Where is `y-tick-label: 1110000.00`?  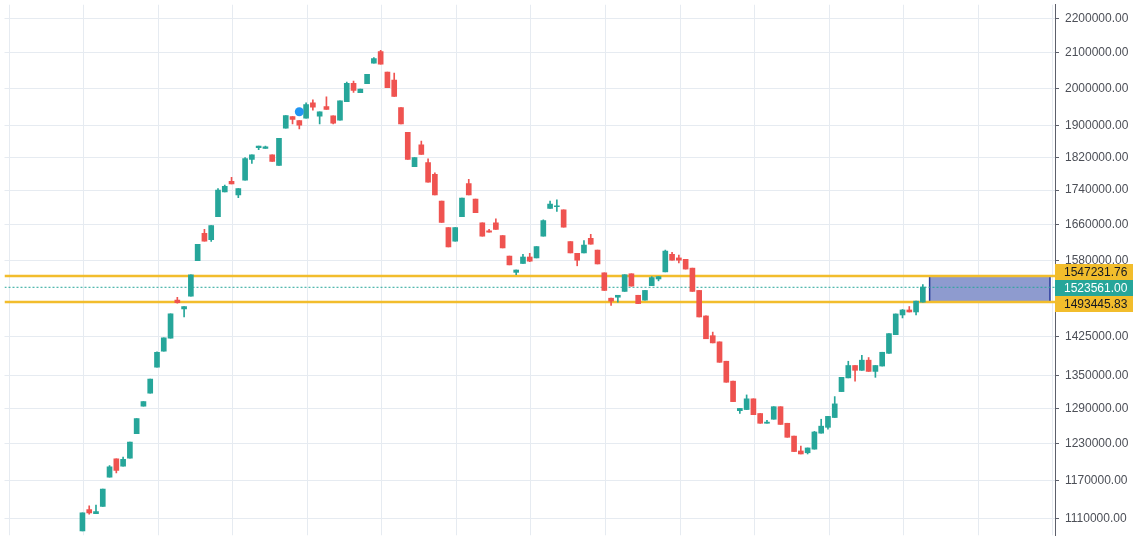 y-tick-label: 1110000.00 is located at coordinates (1096, 518).